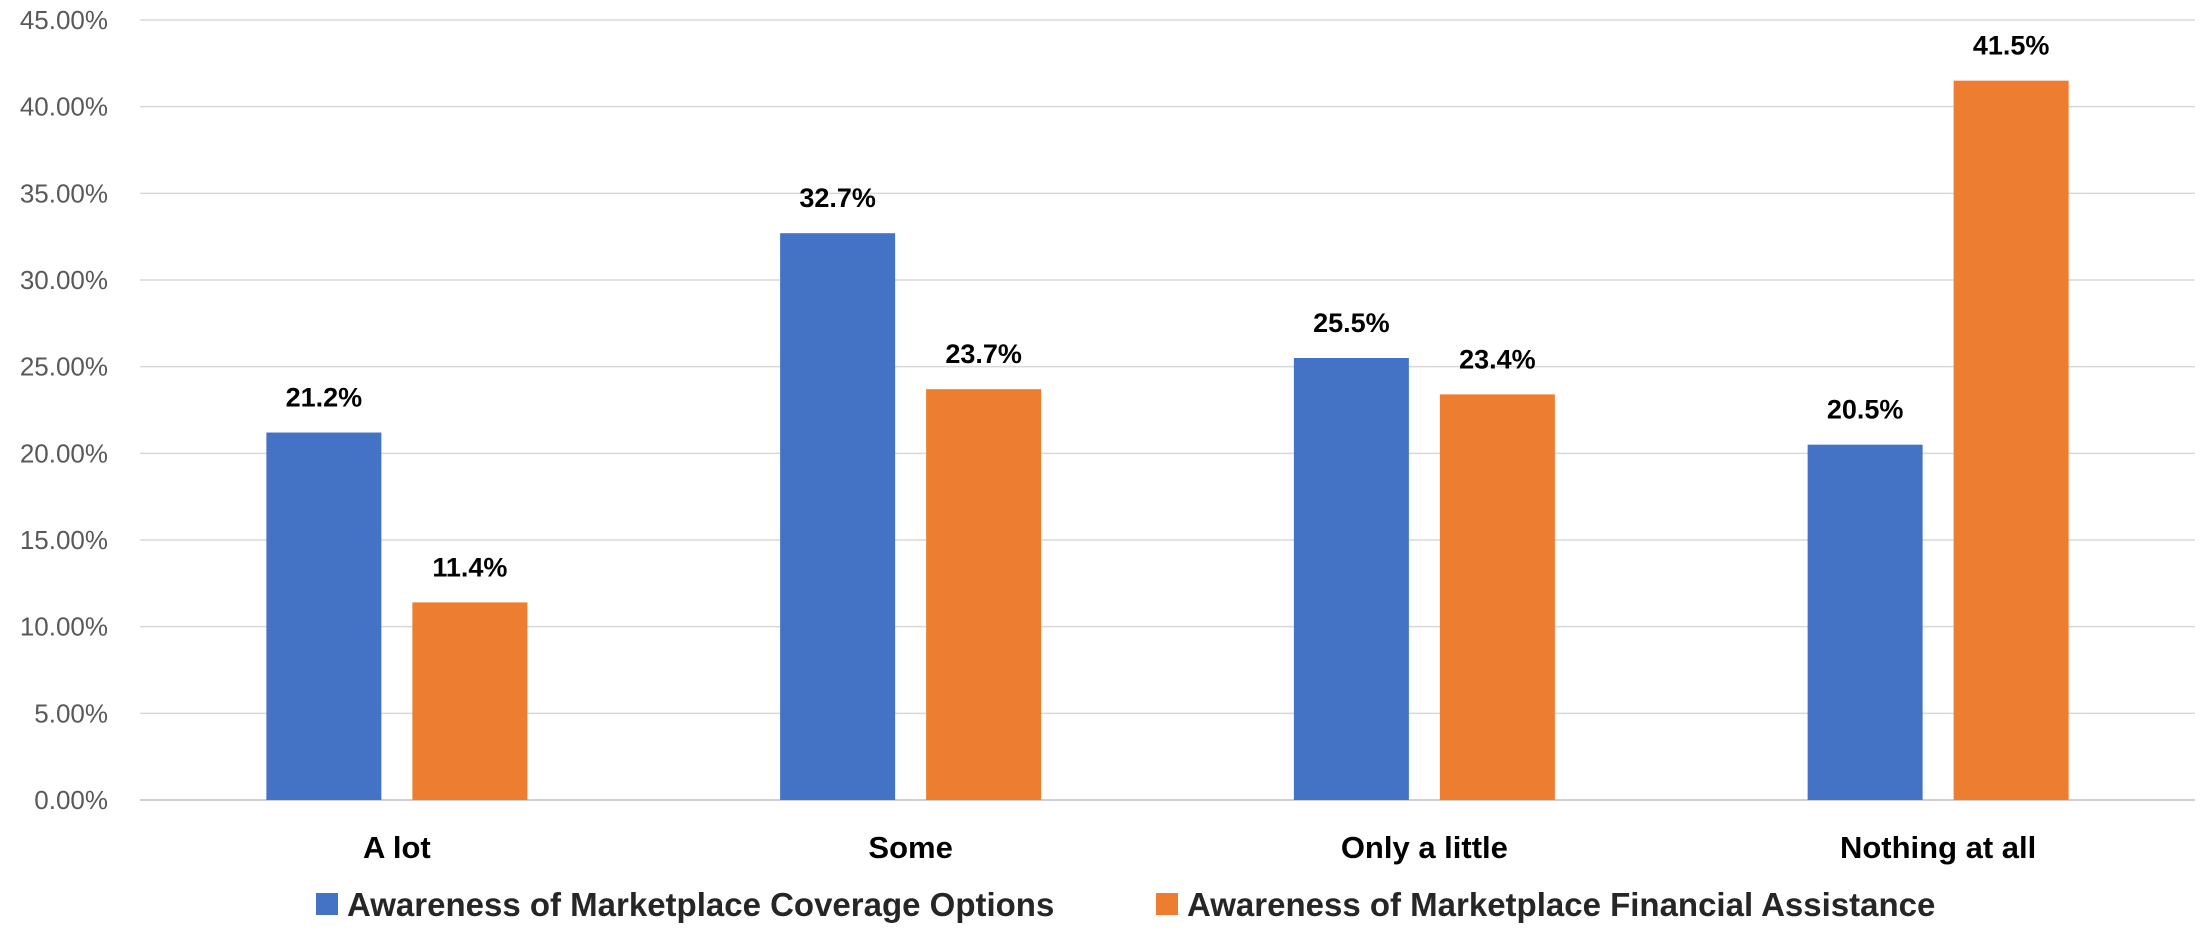 The image size is (2203, 937). Describe the element at coordinates (1351, 323) in the screenshot. I see `data-label: 25.5%` at that location.